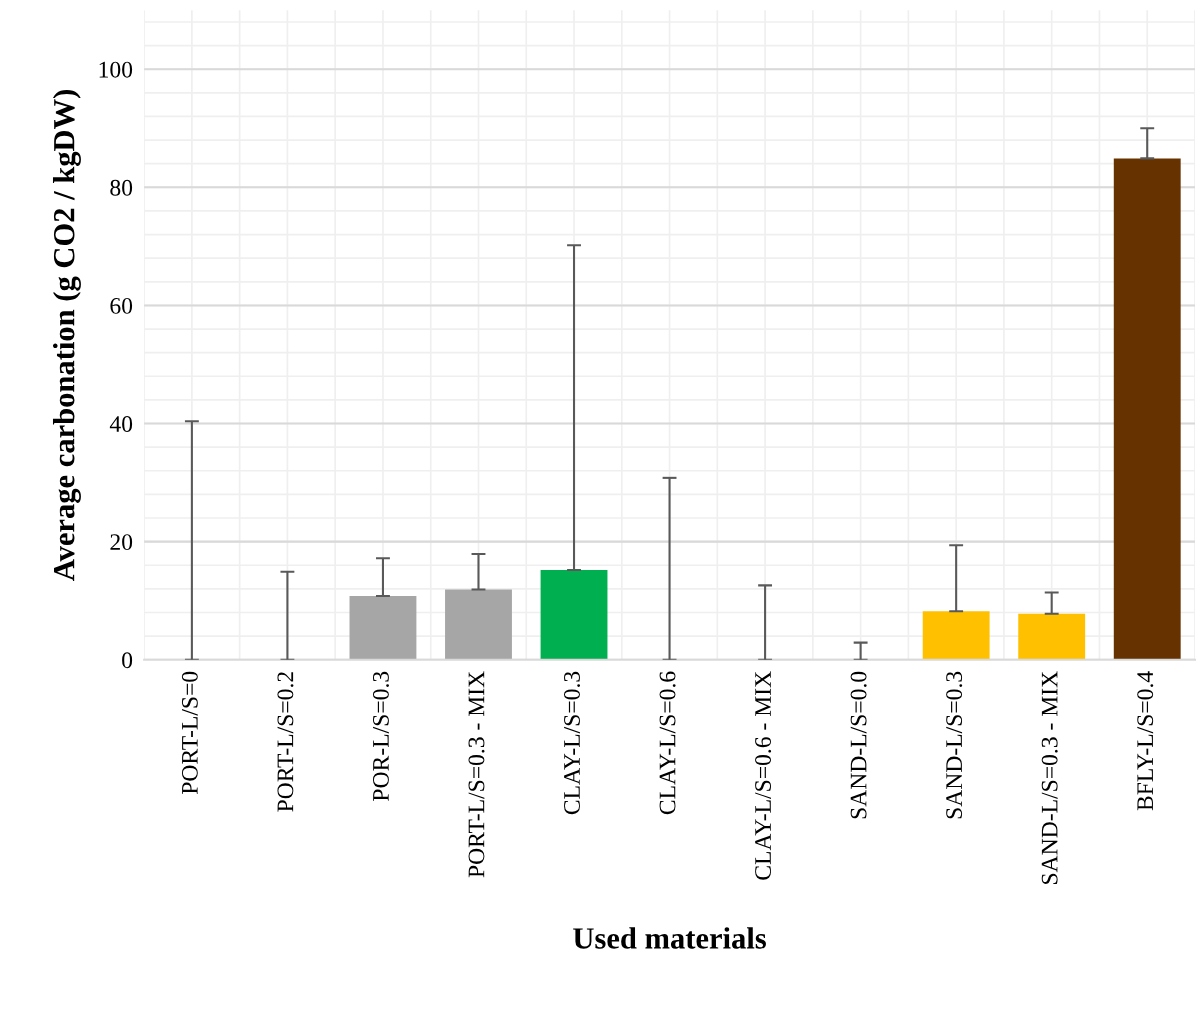  Describe the element at coordinates (116, 69) in the screenshot. I see `y-tick-label: 100` at that location.